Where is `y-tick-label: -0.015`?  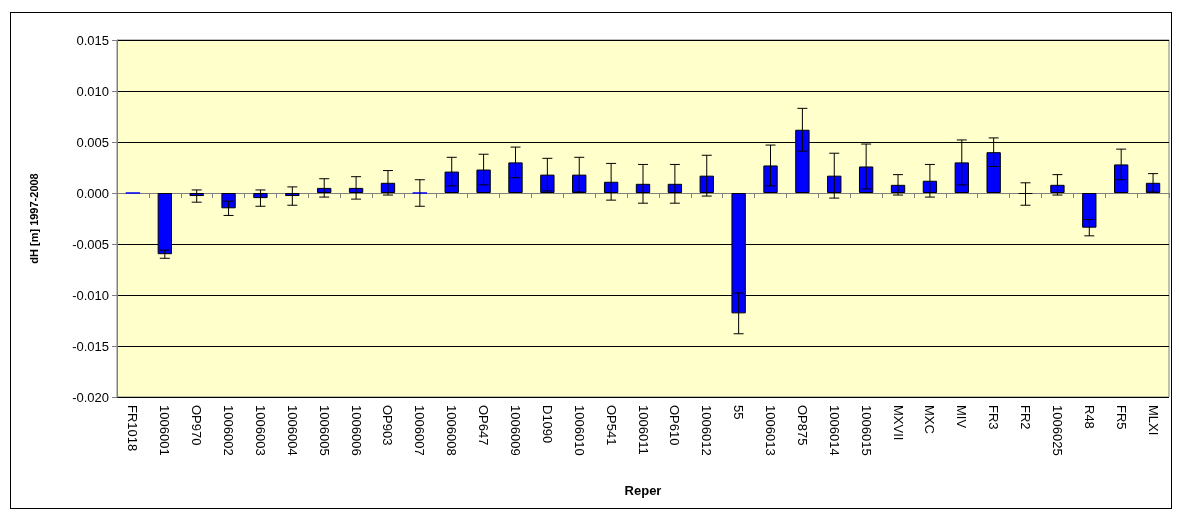
y-tick-label: -0.015 is located at coordinates (90, 346).